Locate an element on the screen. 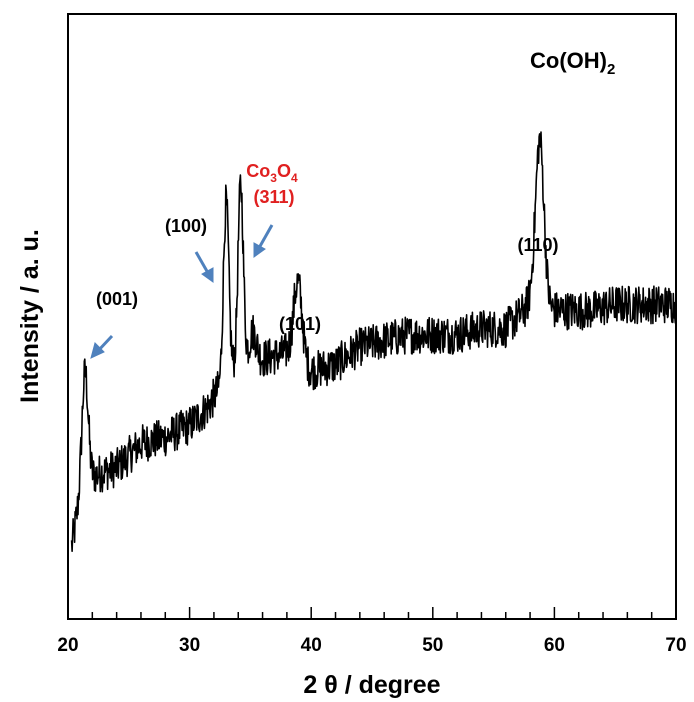 This screenshot has width=694, height=702. peak-label-110: (110) is located at coordinates (537, 245).